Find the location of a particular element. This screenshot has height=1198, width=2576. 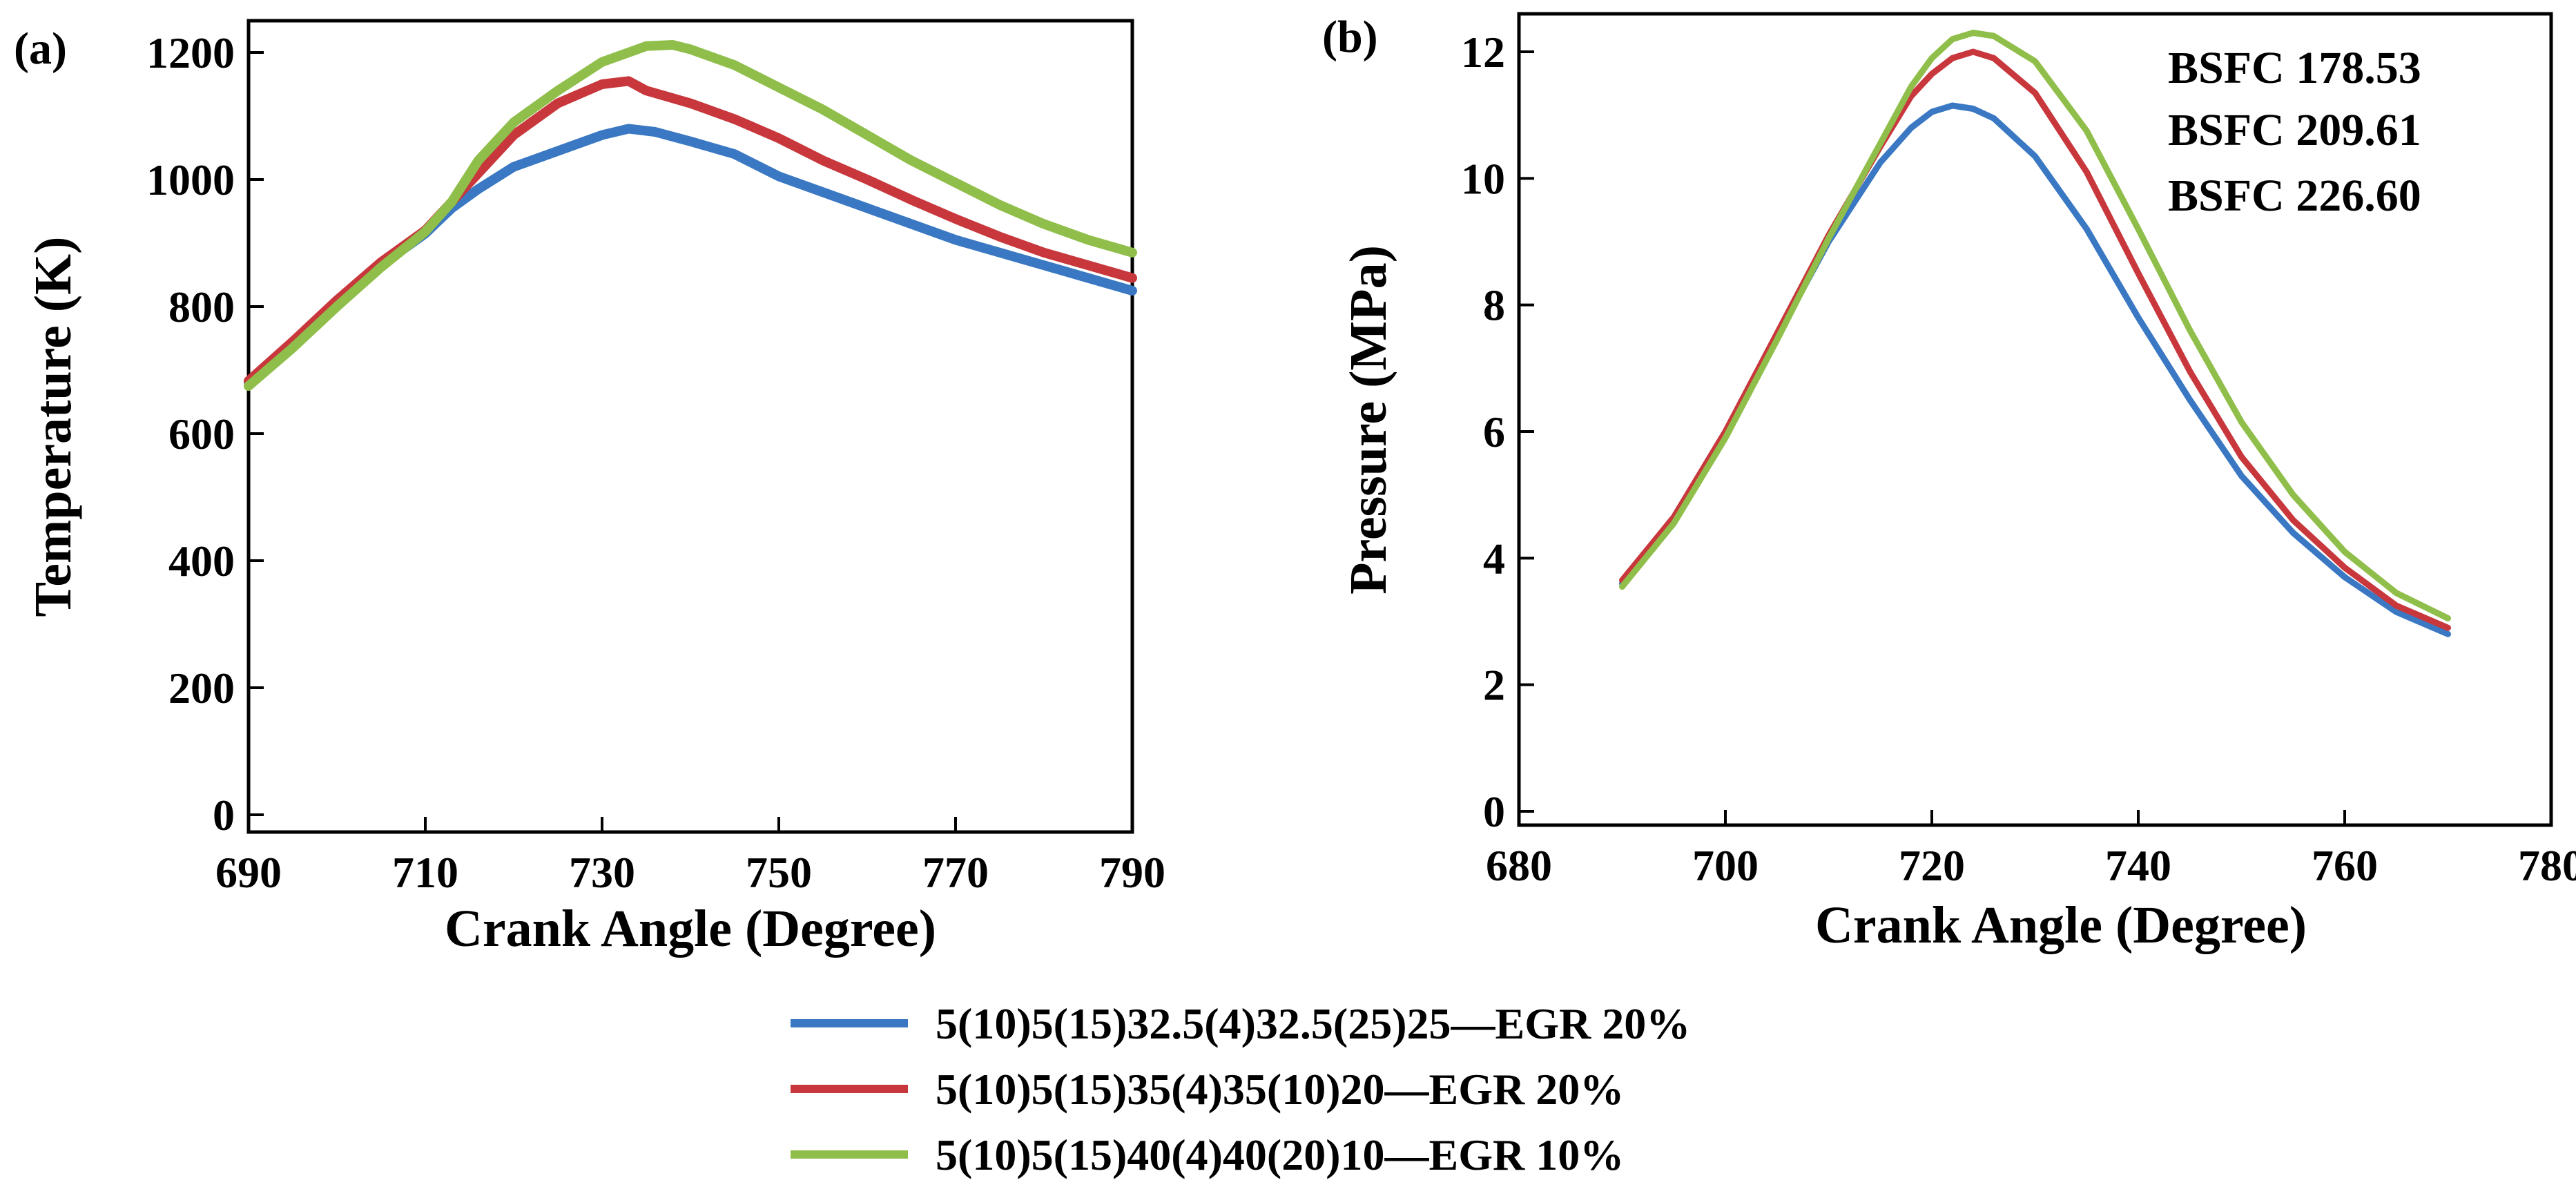

y-tick-label: 12 is located at coordinates (1483, 52).